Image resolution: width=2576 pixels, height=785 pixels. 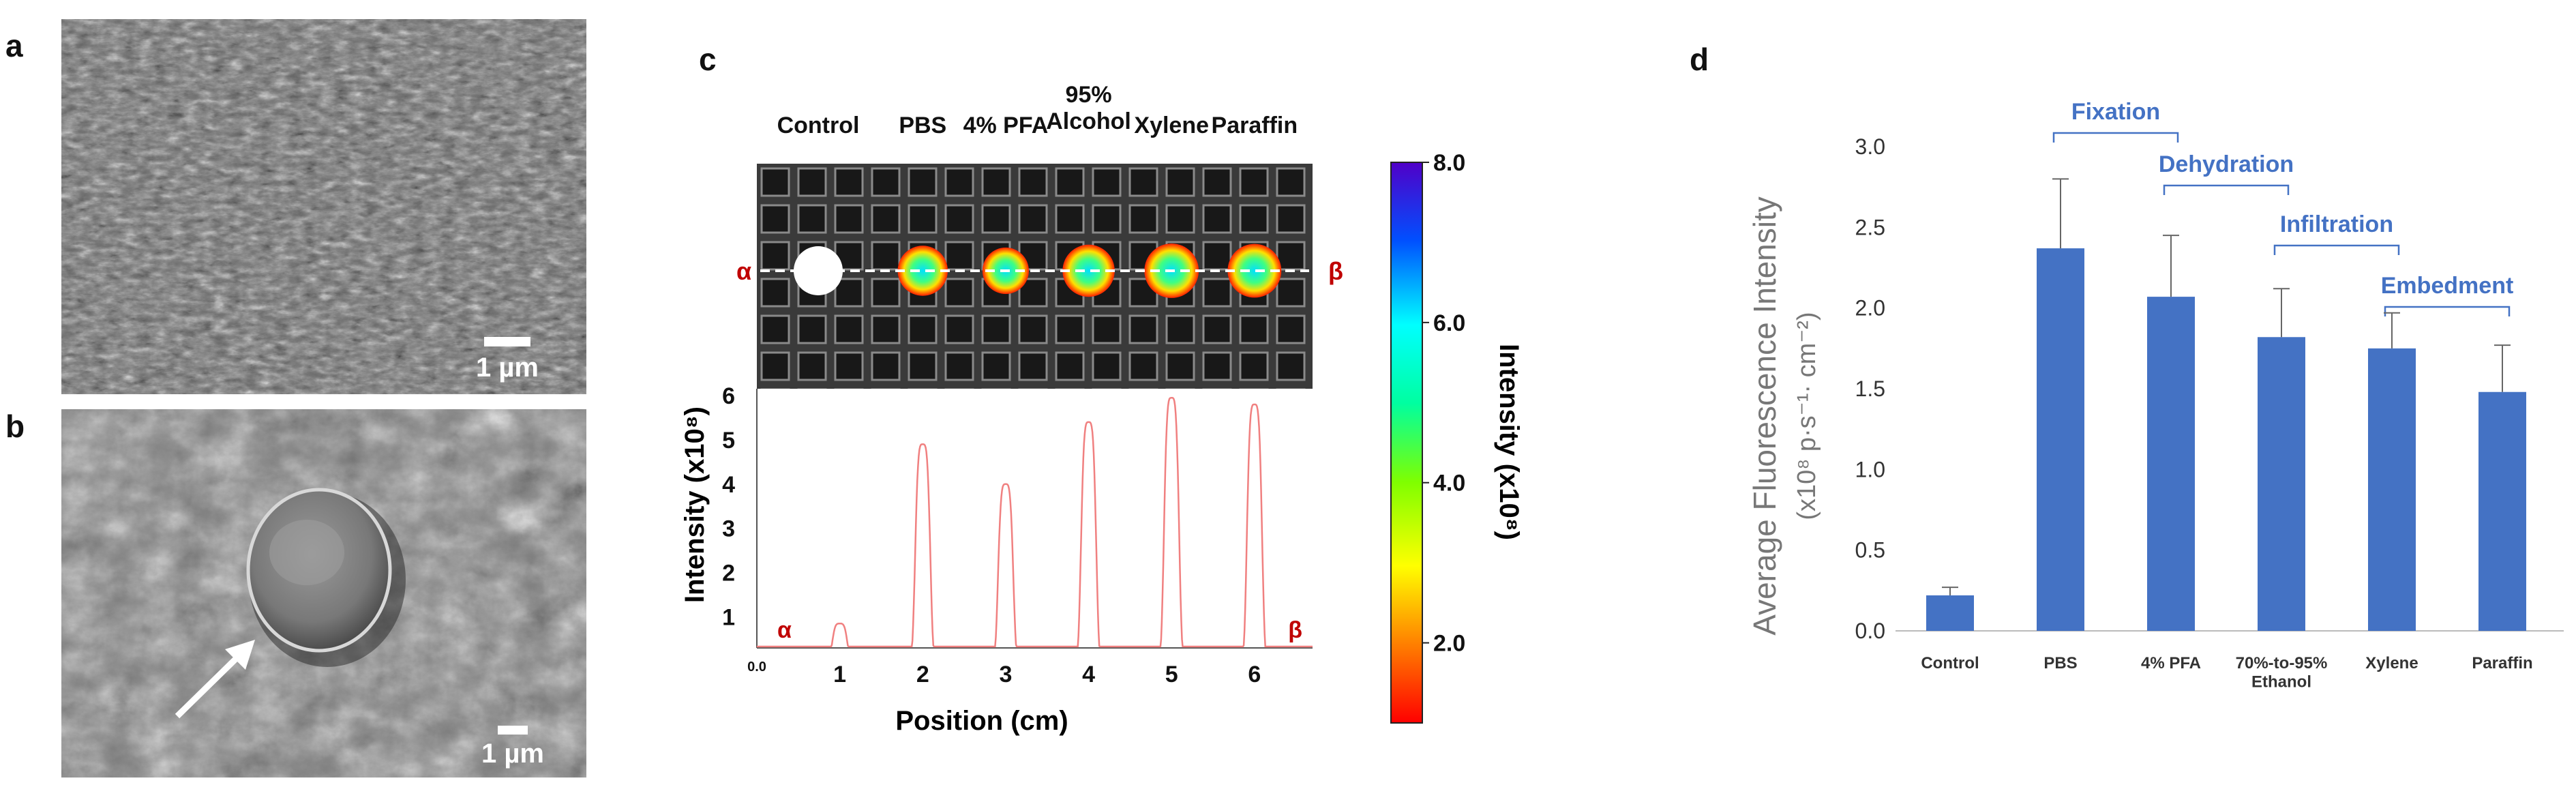 I want to click on bar-y-tick-label: 1.5, so click(x=1870, y=388).